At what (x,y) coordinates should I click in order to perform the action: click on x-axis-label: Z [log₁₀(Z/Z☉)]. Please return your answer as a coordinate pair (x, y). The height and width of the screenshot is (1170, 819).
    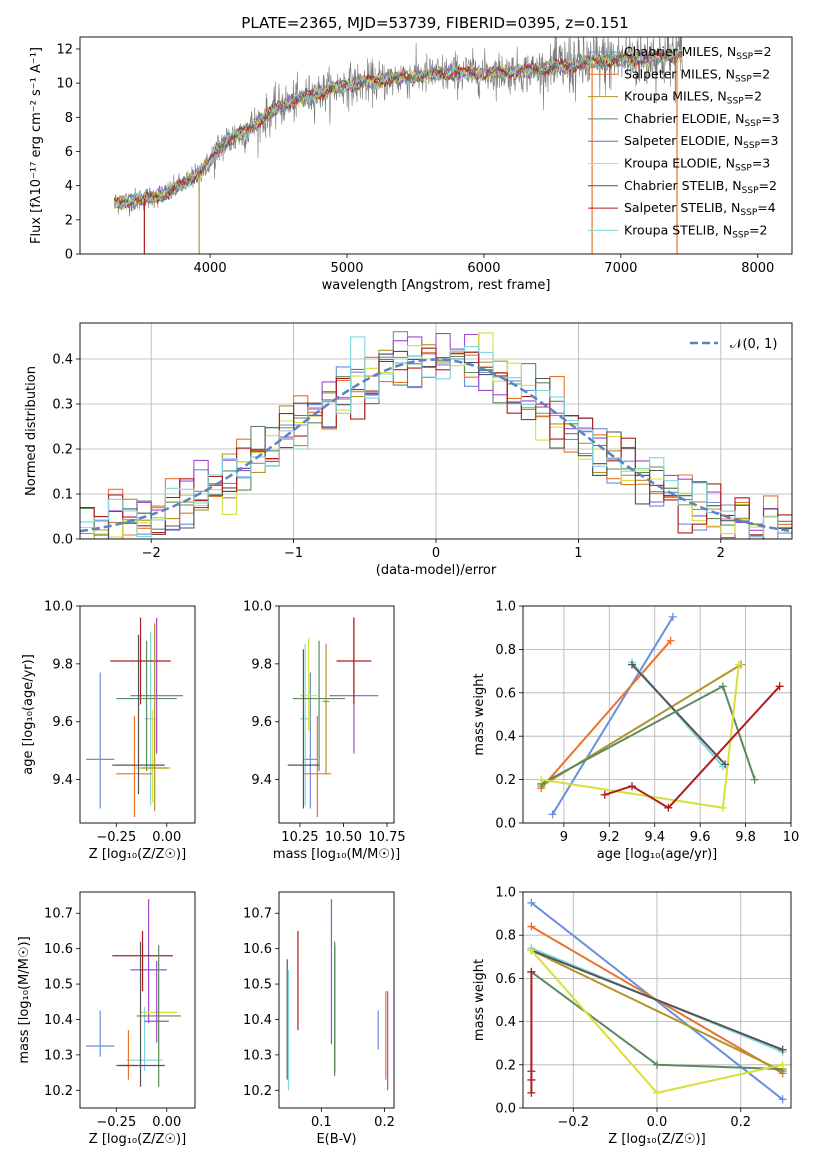
    Looking at the image, I should click on (656, 1139).